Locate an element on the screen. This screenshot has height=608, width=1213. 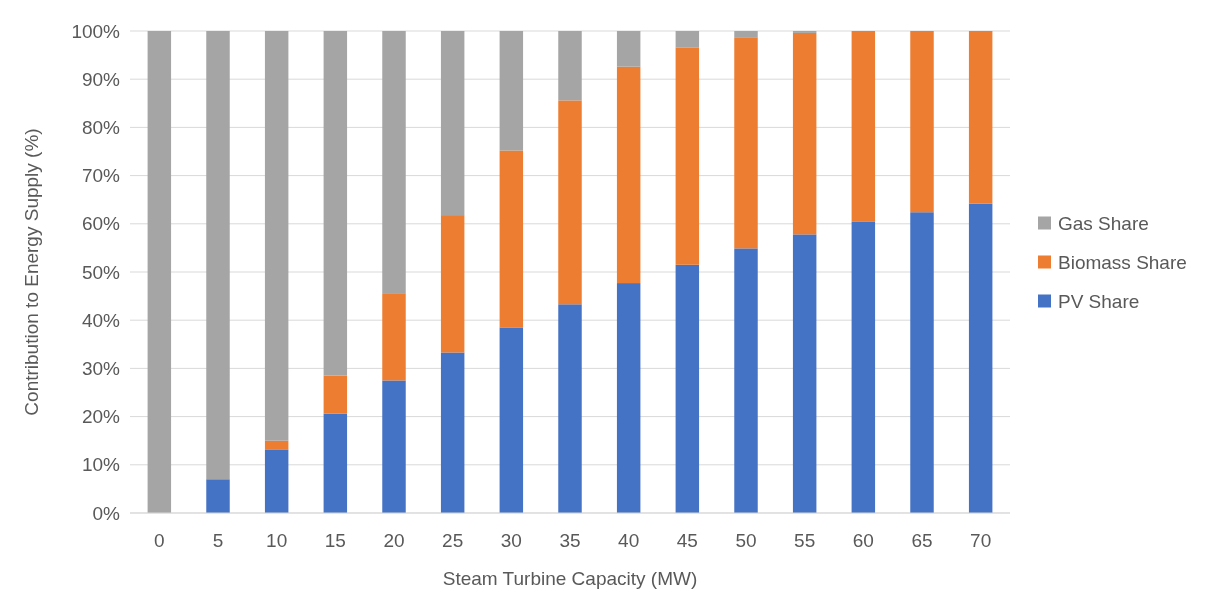
x-tick-label: 25 is located at coordinates (453, 540).